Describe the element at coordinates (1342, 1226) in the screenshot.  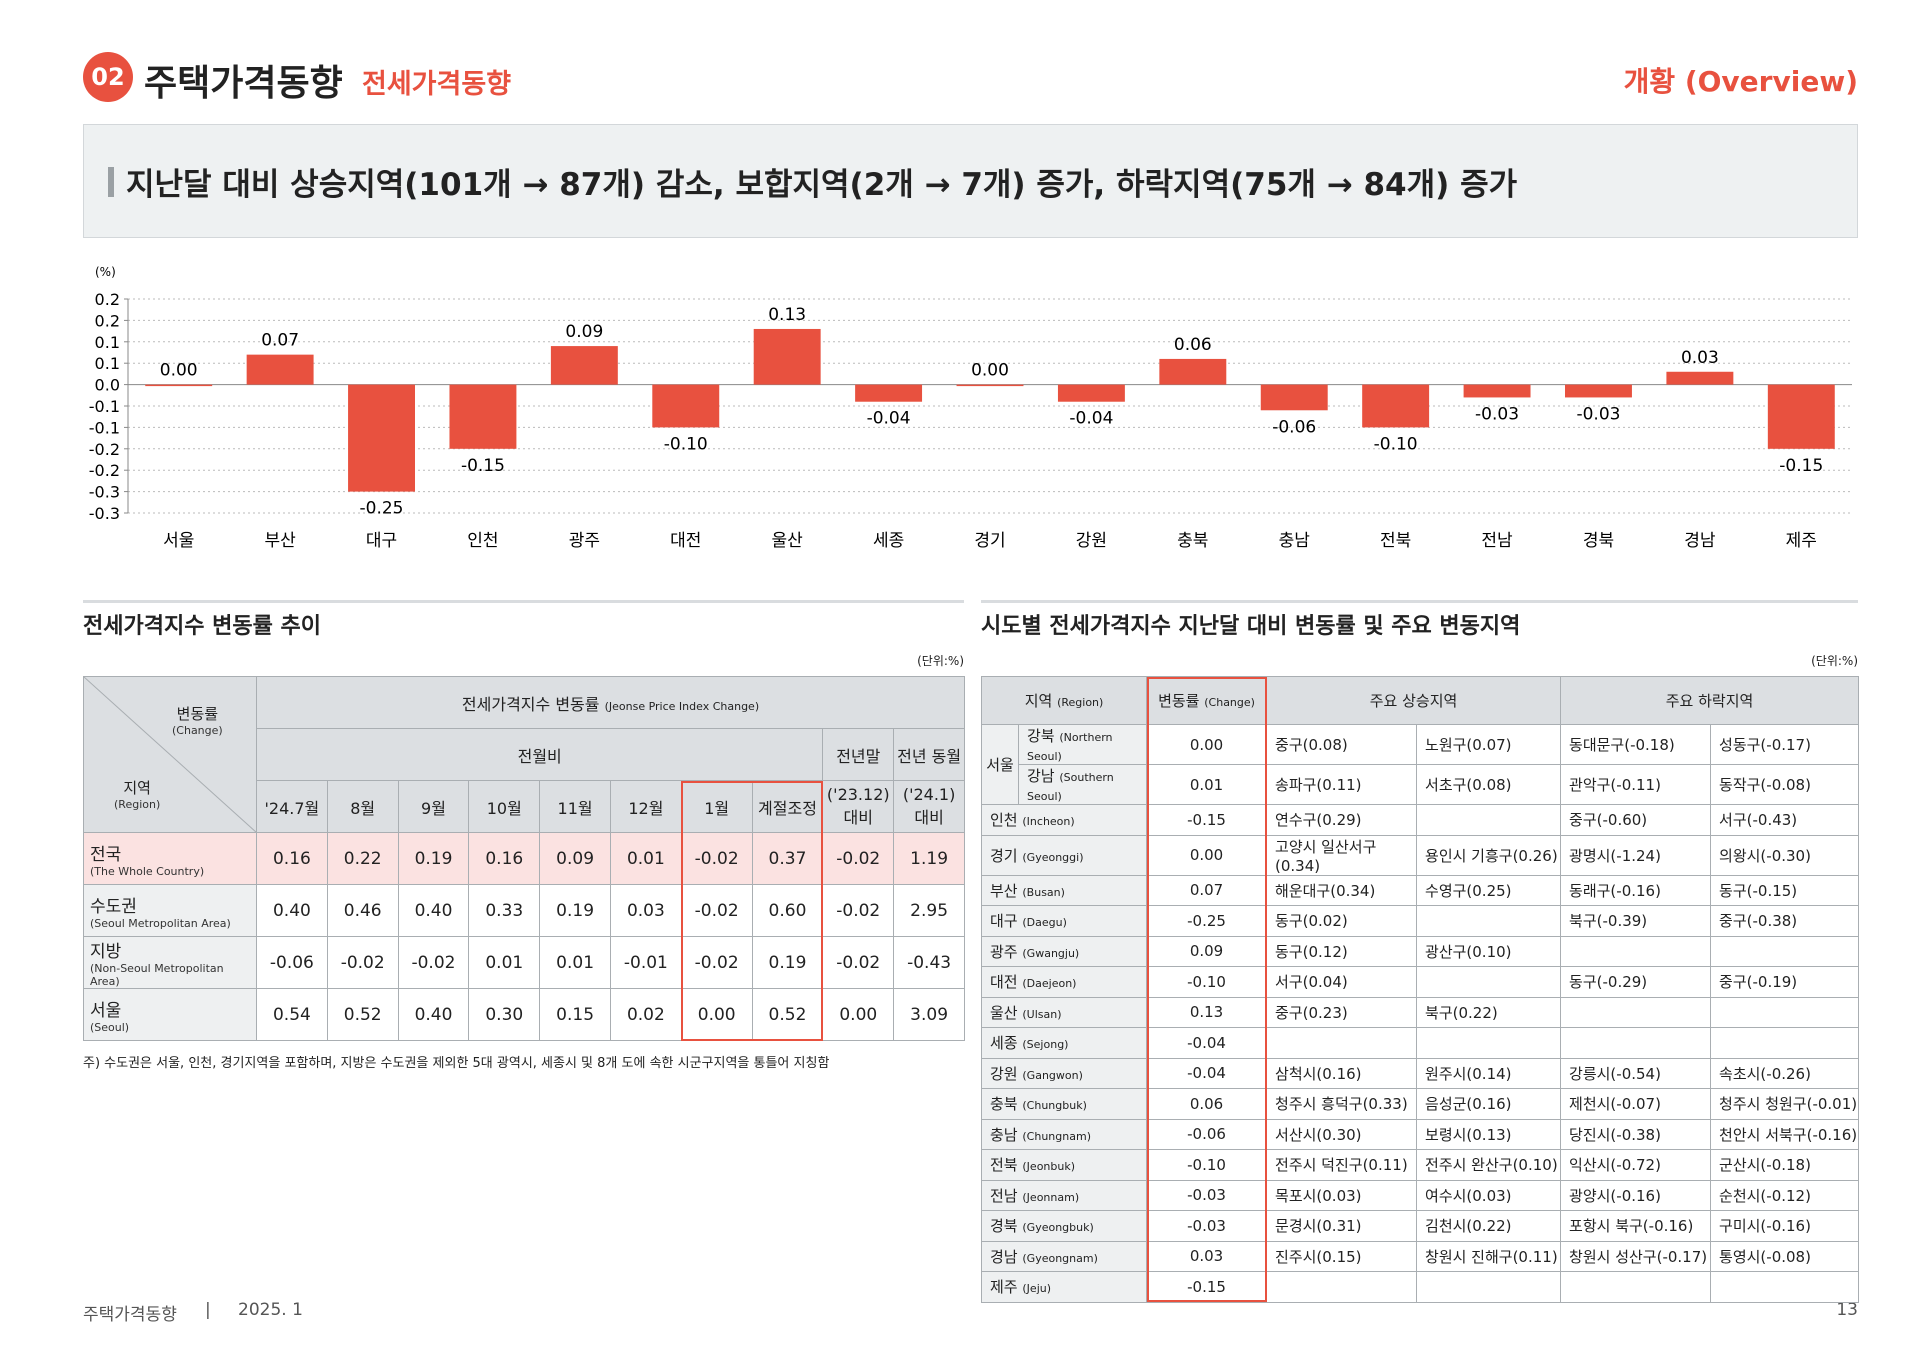
I see `rising-area: 문경시(0.31)` at that location.